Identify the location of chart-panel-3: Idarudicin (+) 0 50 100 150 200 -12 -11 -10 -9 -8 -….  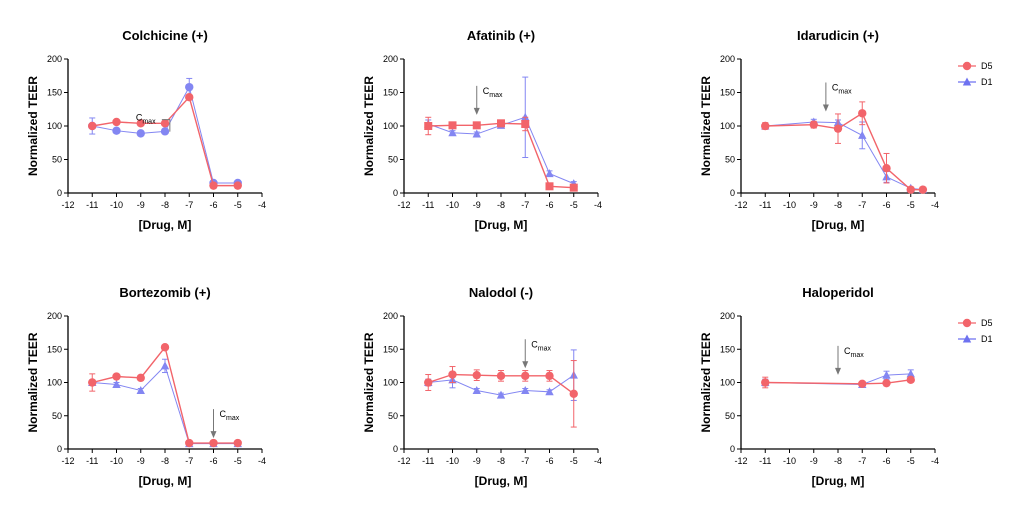
(846, 130).